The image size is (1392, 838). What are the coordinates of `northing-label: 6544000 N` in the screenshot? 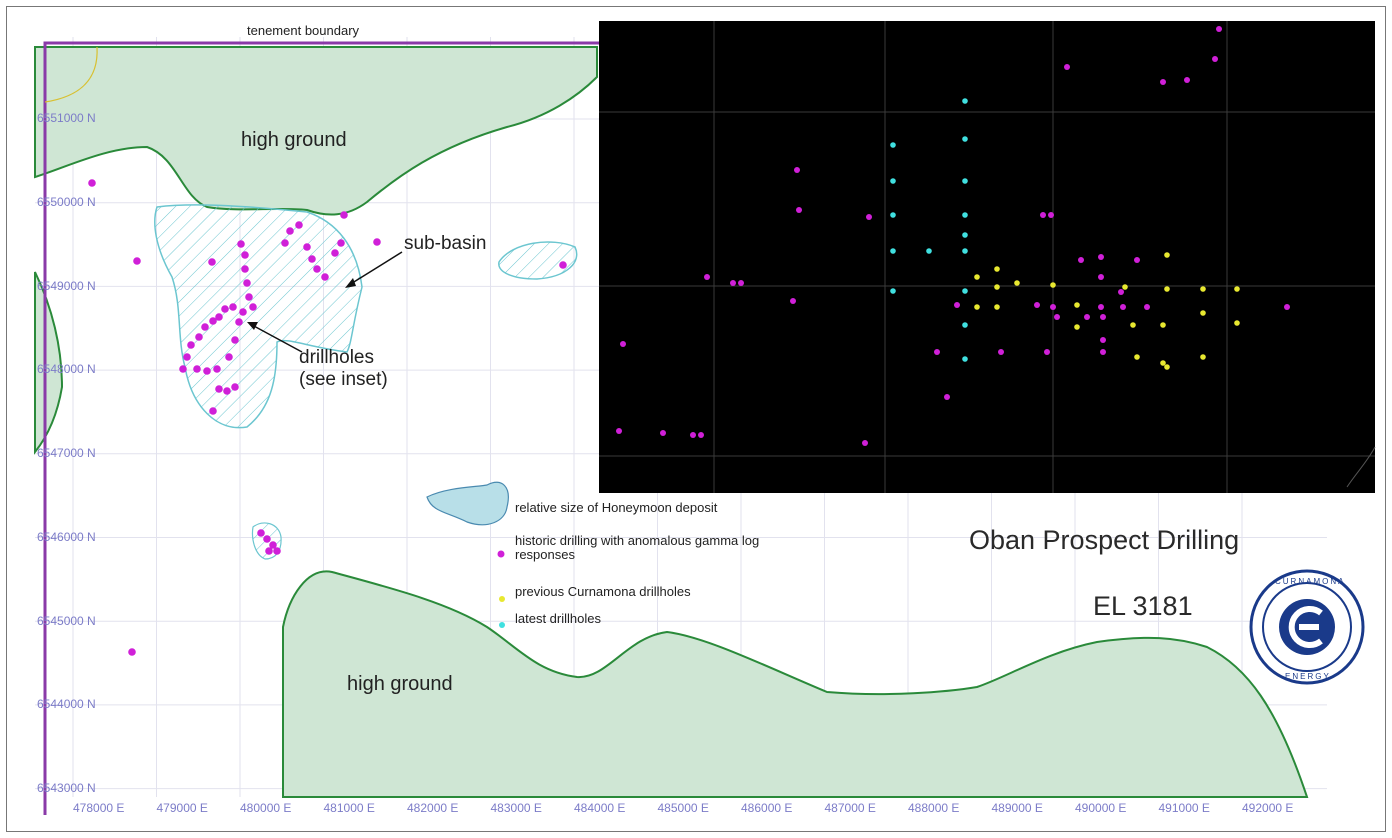 It's located at (66, 704).